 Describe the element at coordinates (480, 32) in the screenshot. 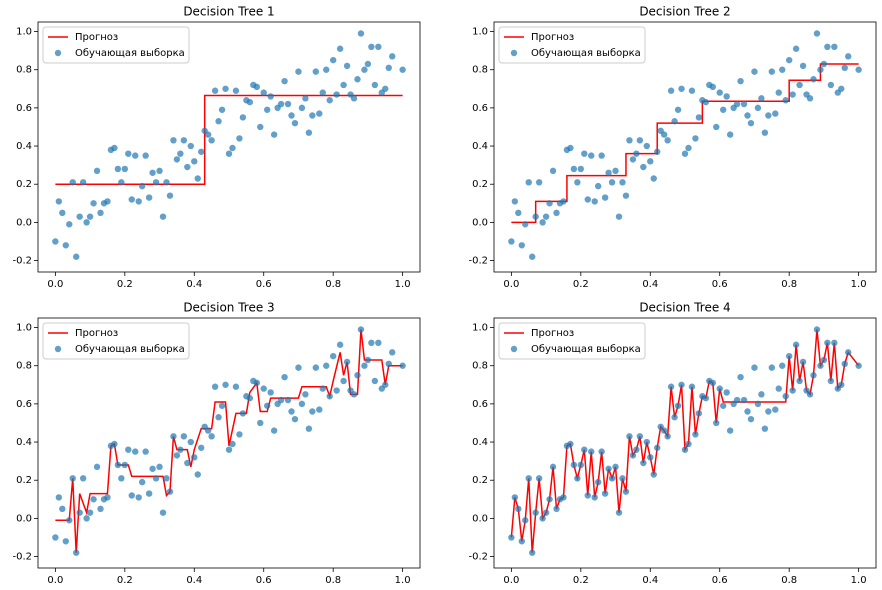

I see `y-tick-label: 1.0` at that location.